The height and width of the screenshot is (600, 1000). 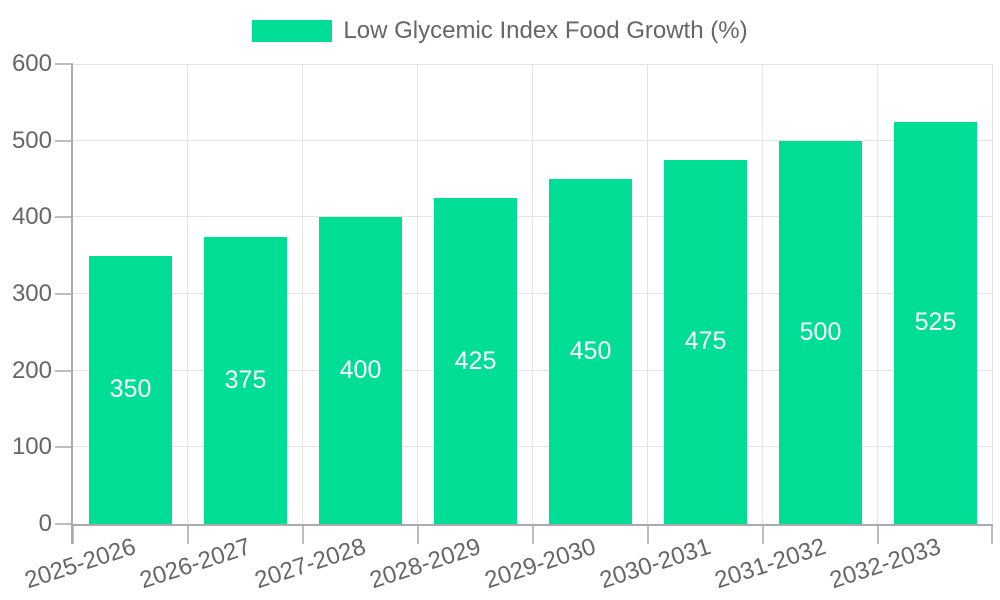 I want to click on bar-value-label: 475, so click(x=705, y=341).